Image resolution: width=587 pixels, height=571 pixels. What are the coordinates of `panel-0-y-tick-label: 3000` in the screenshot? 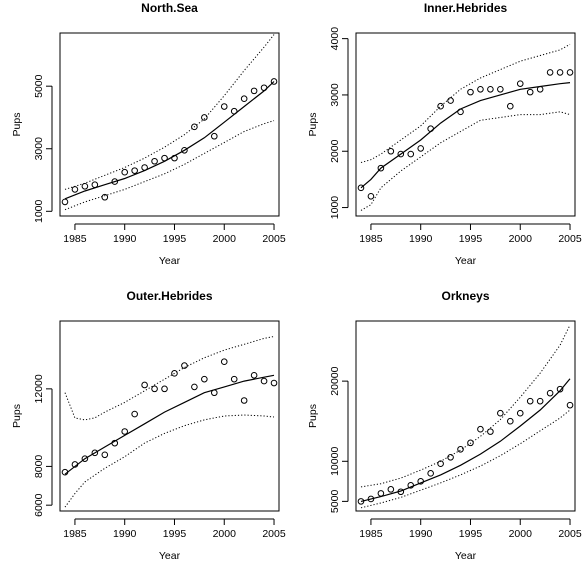 It's located at (39, 149).